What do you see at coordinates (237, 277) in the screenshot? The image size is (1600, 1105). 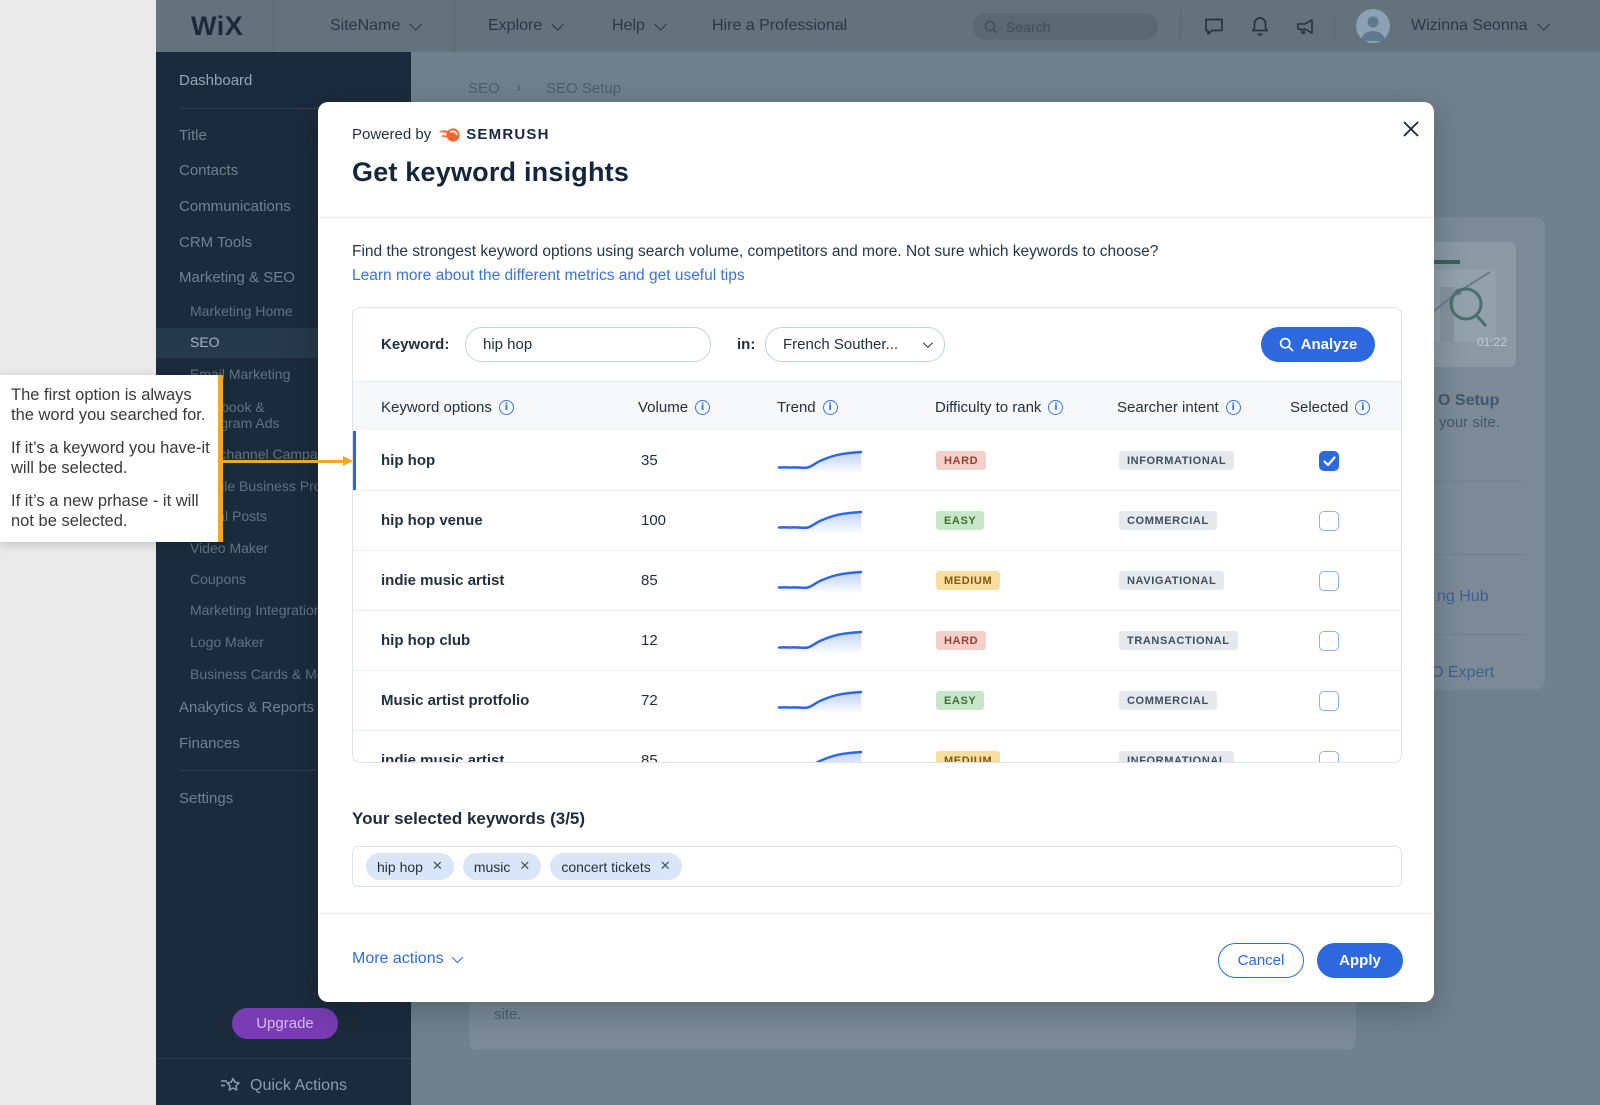 I see `sidebar-item-marketing-seo: Marketing & SEO` at bounding box center [237, 277].